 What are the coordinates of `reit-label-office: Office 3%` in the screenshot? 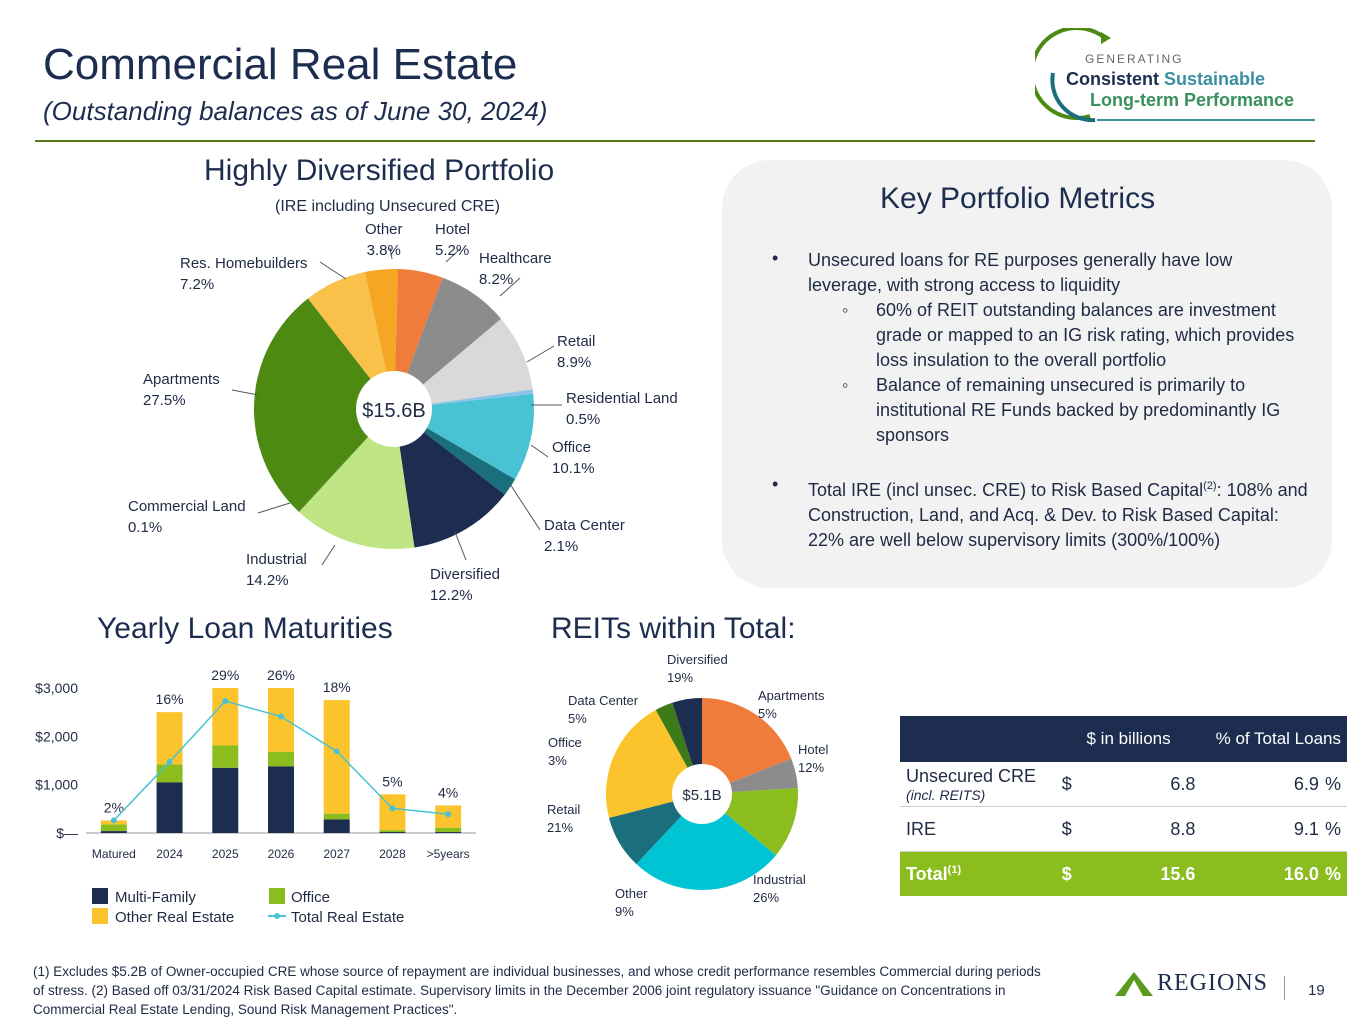 It's located at (565, 751).